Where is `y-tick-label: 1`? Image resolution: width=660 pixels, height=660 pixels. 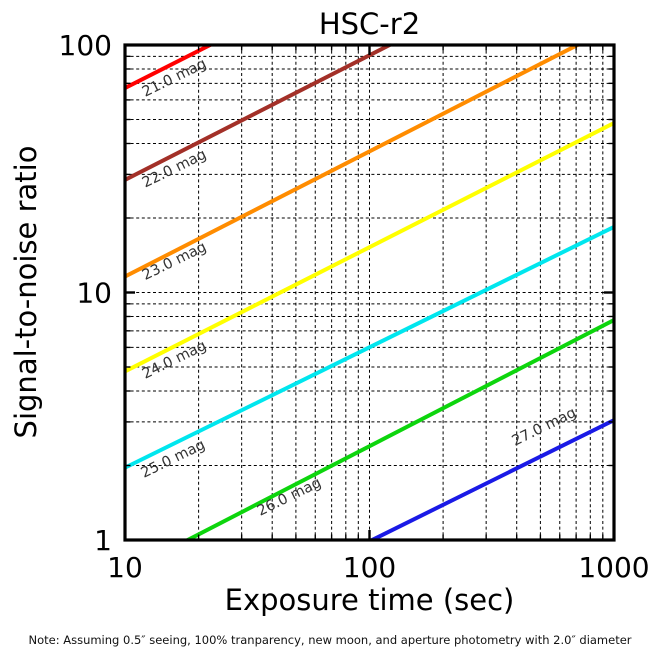
y-tick-label: 1 is located at coordinates (103, 540).